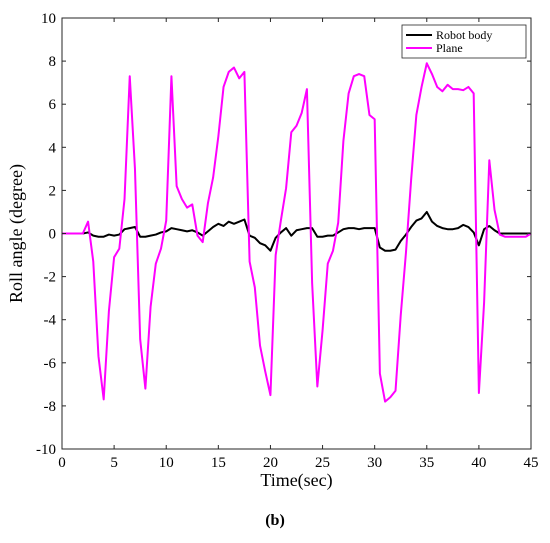  Describe the element at coordinates (50, 321) in the screenshot. I see `y-tick-label--4: -4` at that location.